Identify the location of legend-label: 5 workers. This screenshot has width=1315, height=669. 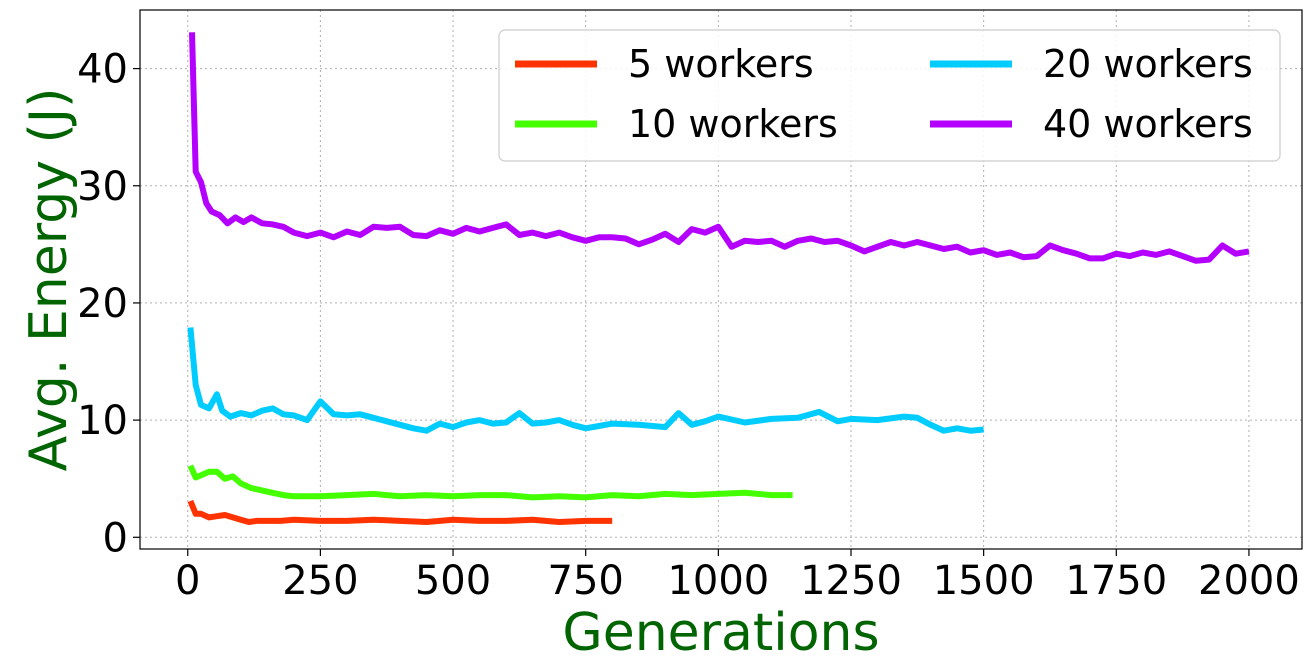
(721, 64).